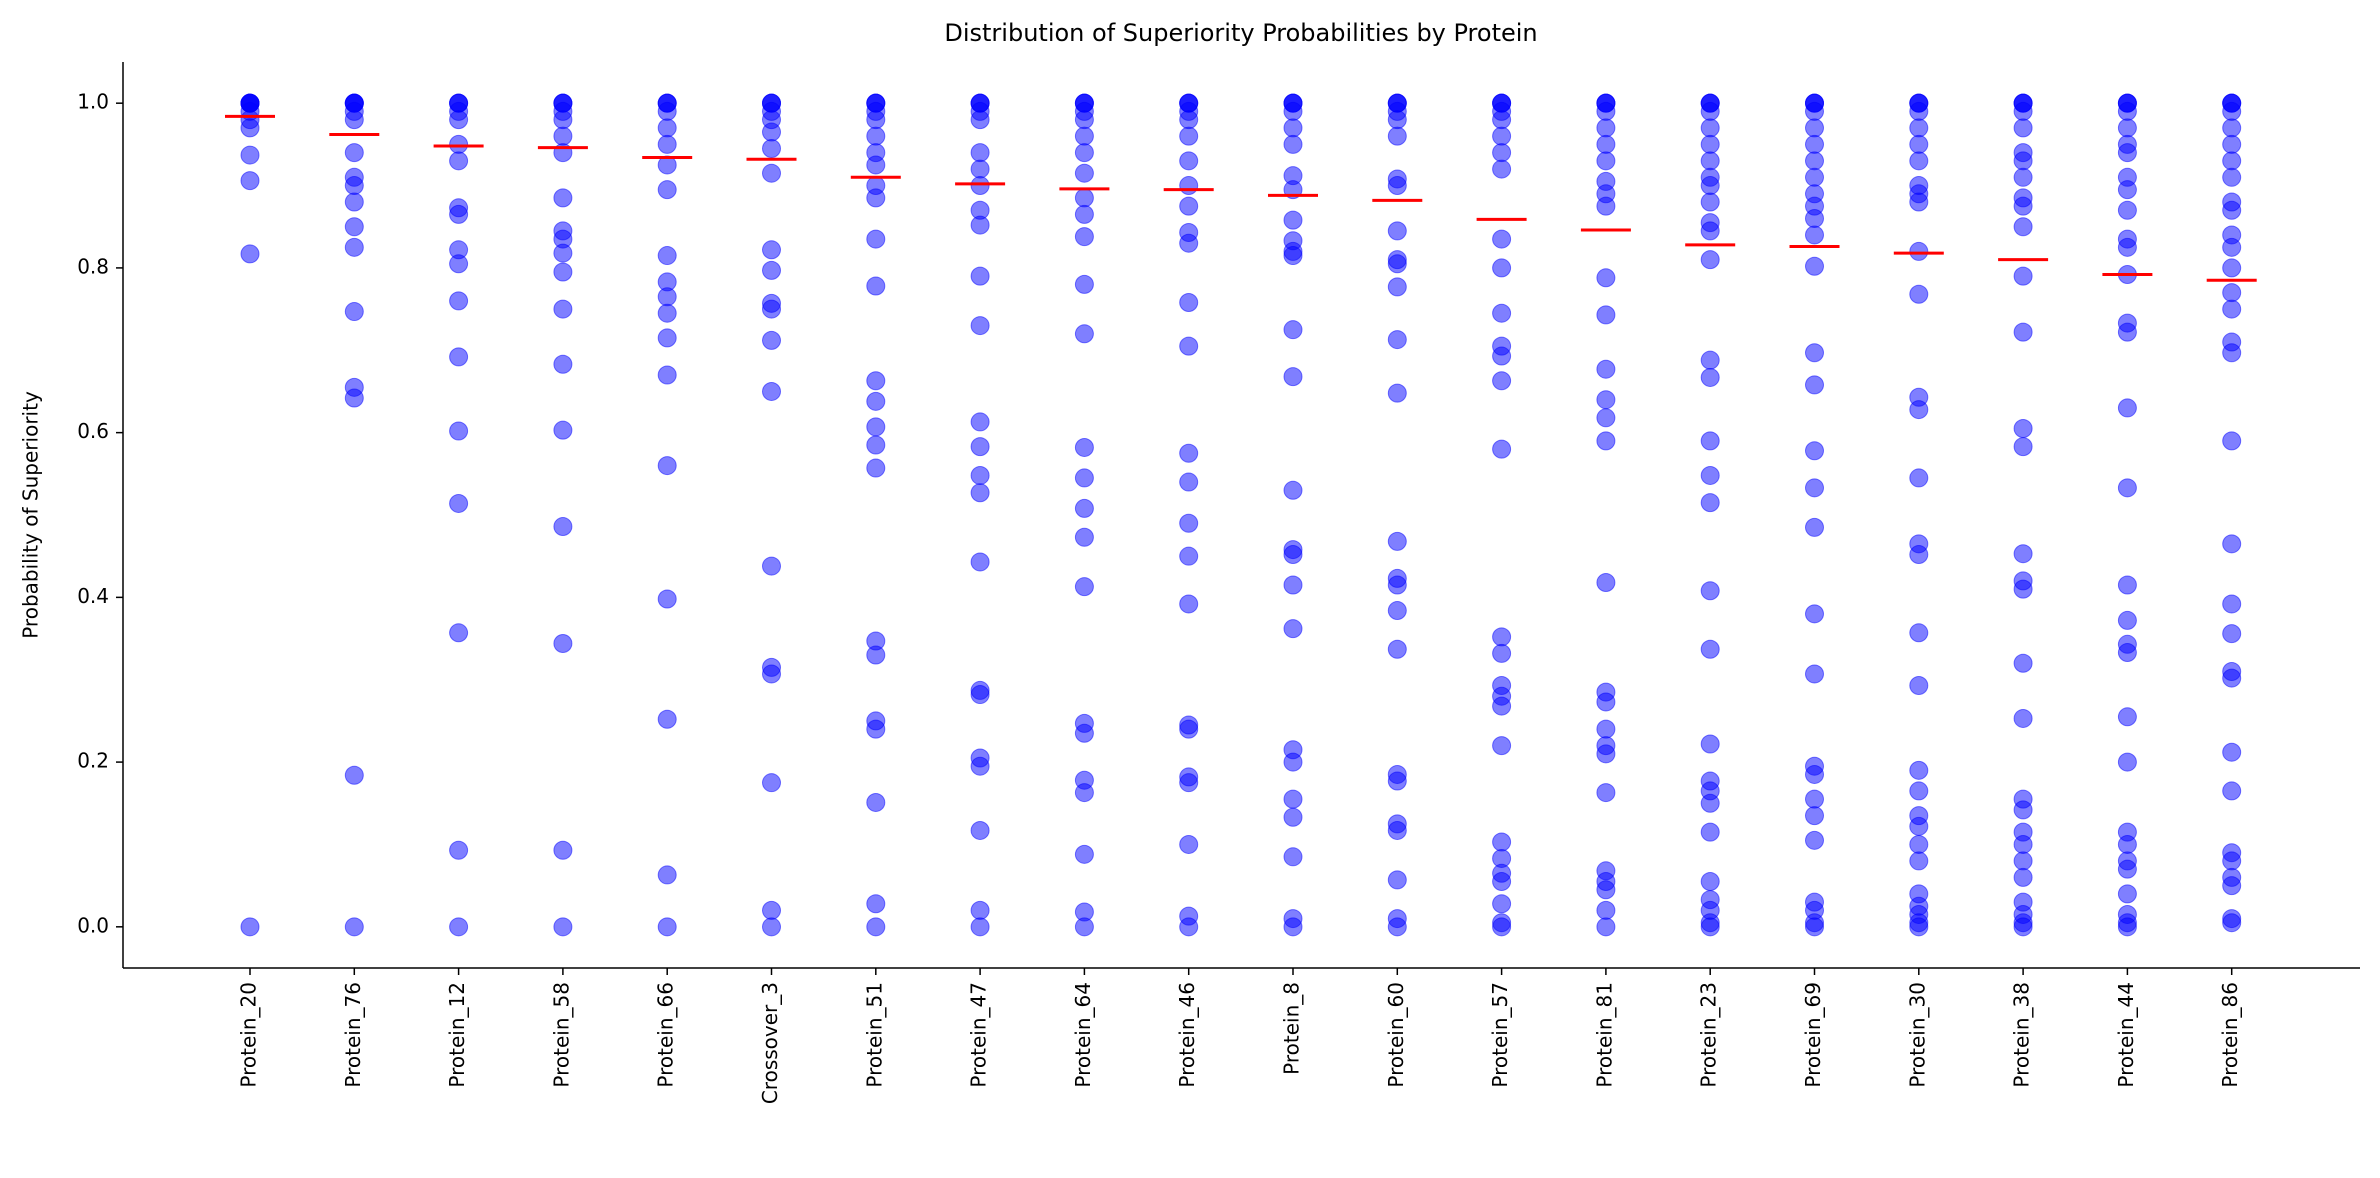 The image size is (2380, 1178). Describe the element at coordinates (2230, 1035) in the screenshot. I see `x-tick-label: Protein_86` at that location.